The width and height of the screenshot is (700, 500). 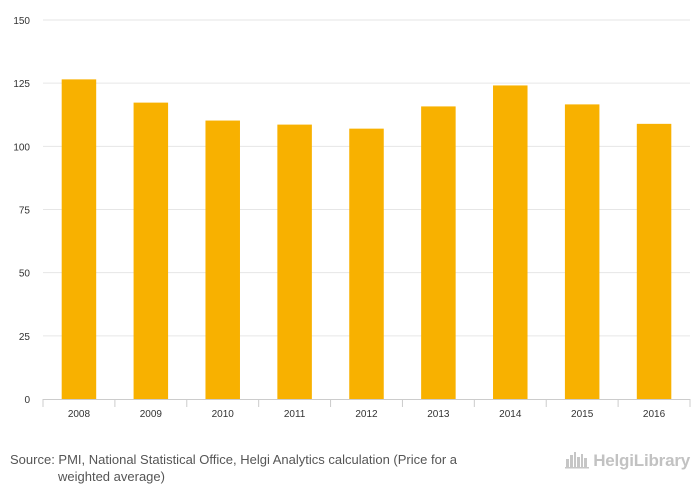 What do you see at coordinates (151, 414) in the screenshot?
I see `x-tick-label: 2009` at bounding box center [151, 414].